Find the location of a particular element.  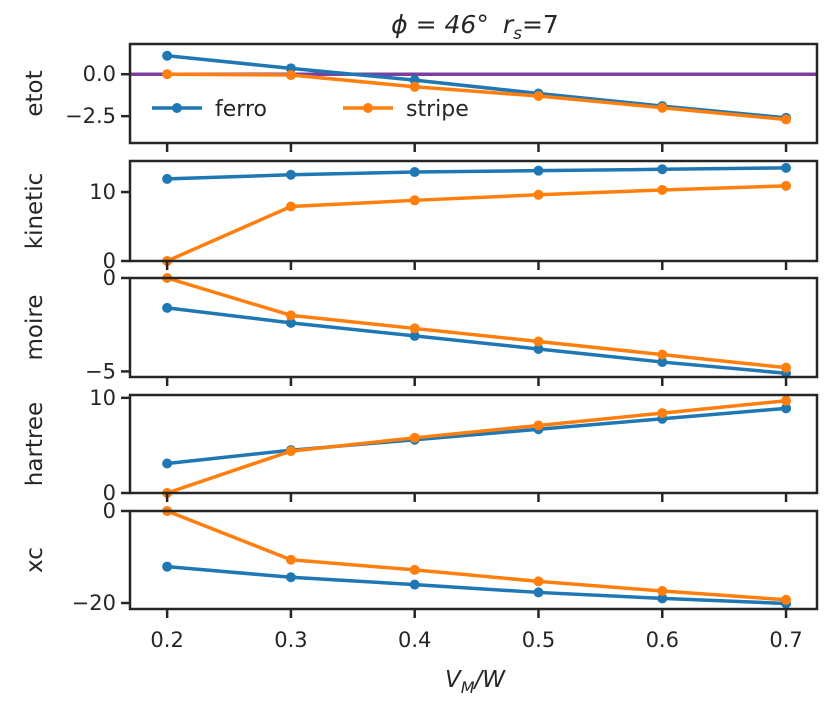

y-axis-label-moire: moire is located at coordinates (35, 328).